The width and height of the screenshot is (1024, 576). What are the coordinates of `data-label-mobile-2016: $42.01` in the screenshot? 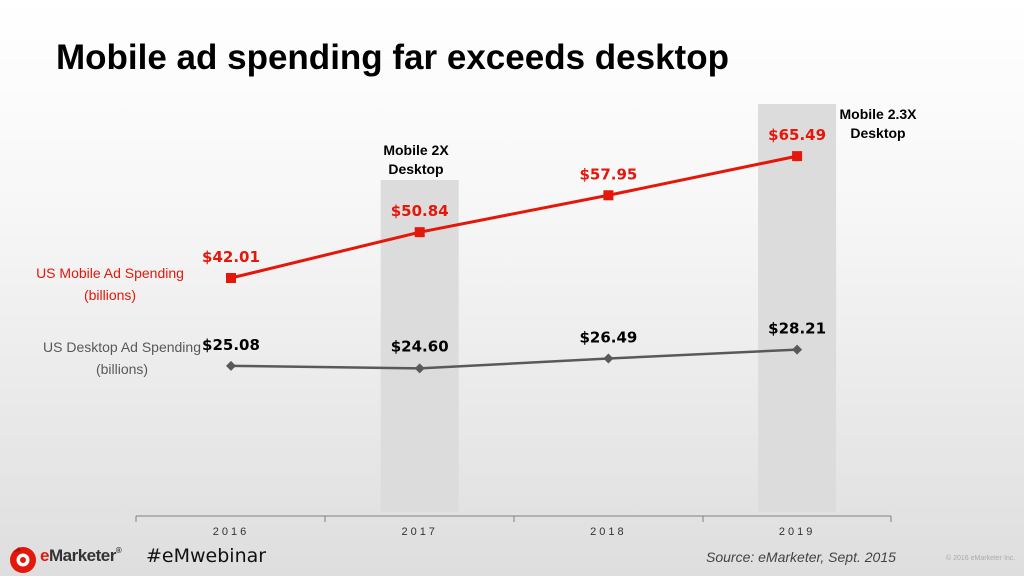 It's located at (231, 257).